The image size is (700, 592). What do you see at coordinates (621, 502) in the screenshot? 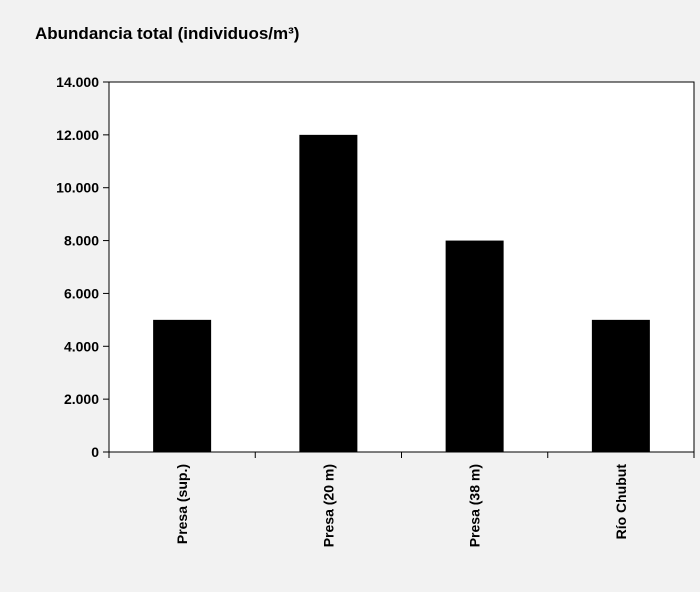
I see `x-tick-label: Río Chubut` at bounding box center [621, 502].